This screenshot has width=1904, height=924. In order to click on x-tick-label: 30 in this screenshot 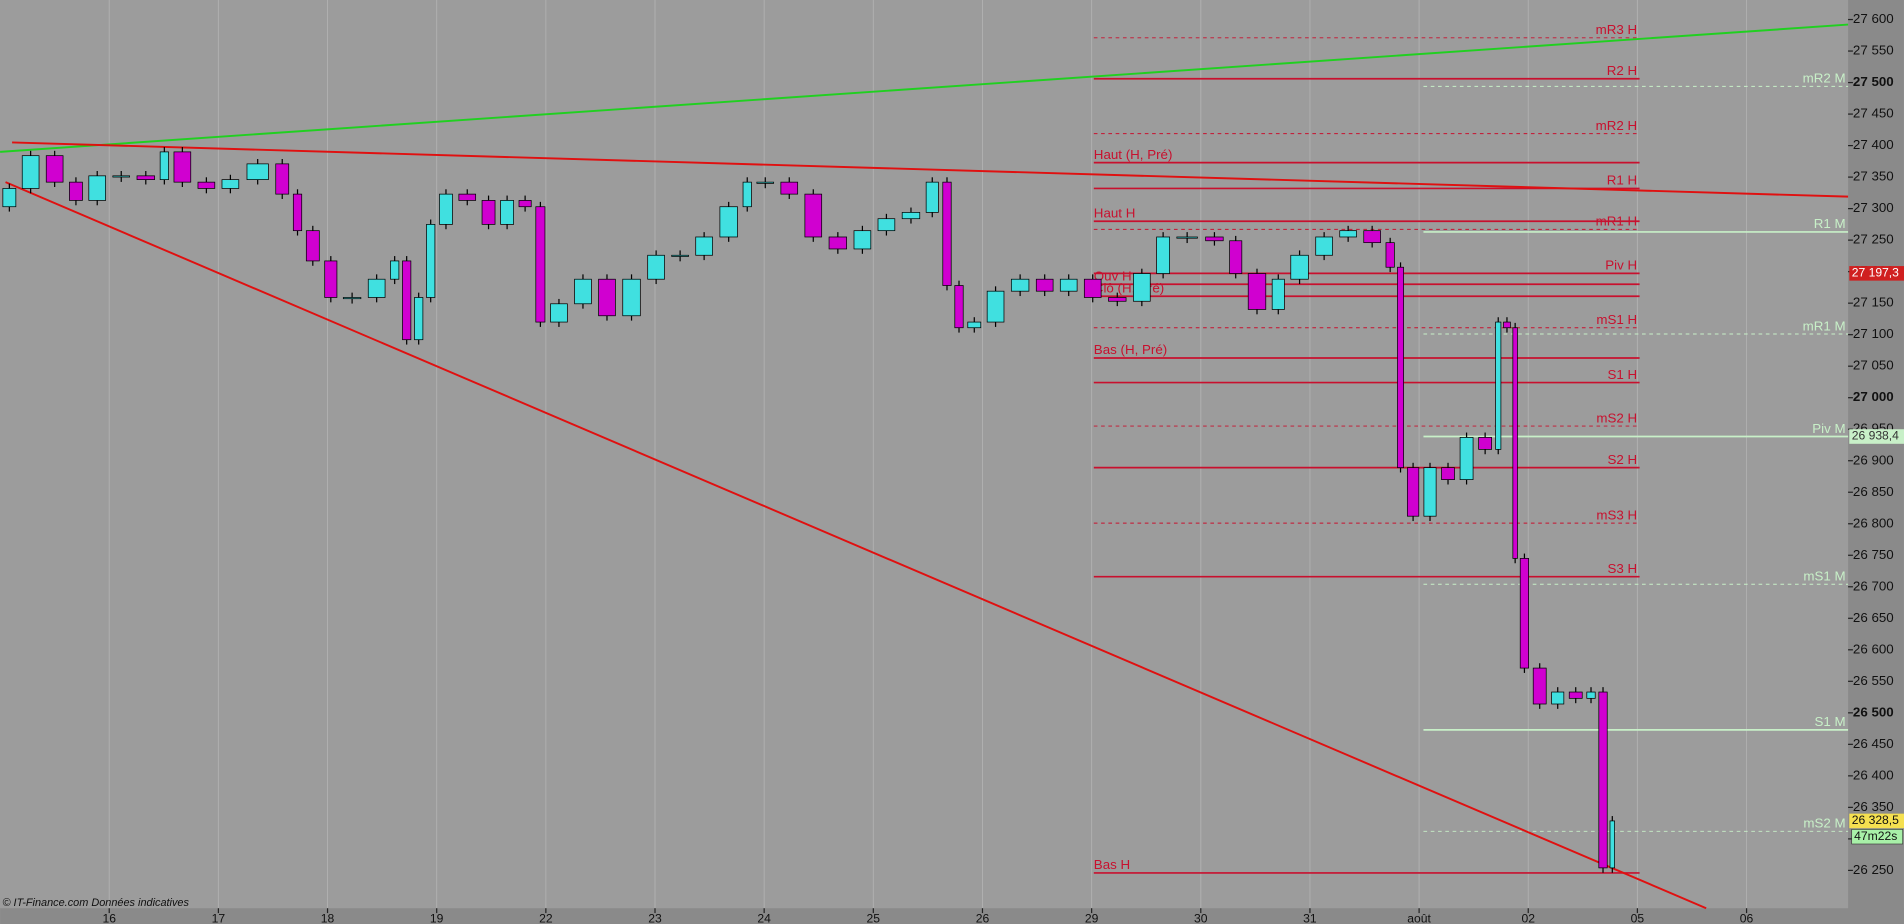, I will do `click(1201, 917)`.